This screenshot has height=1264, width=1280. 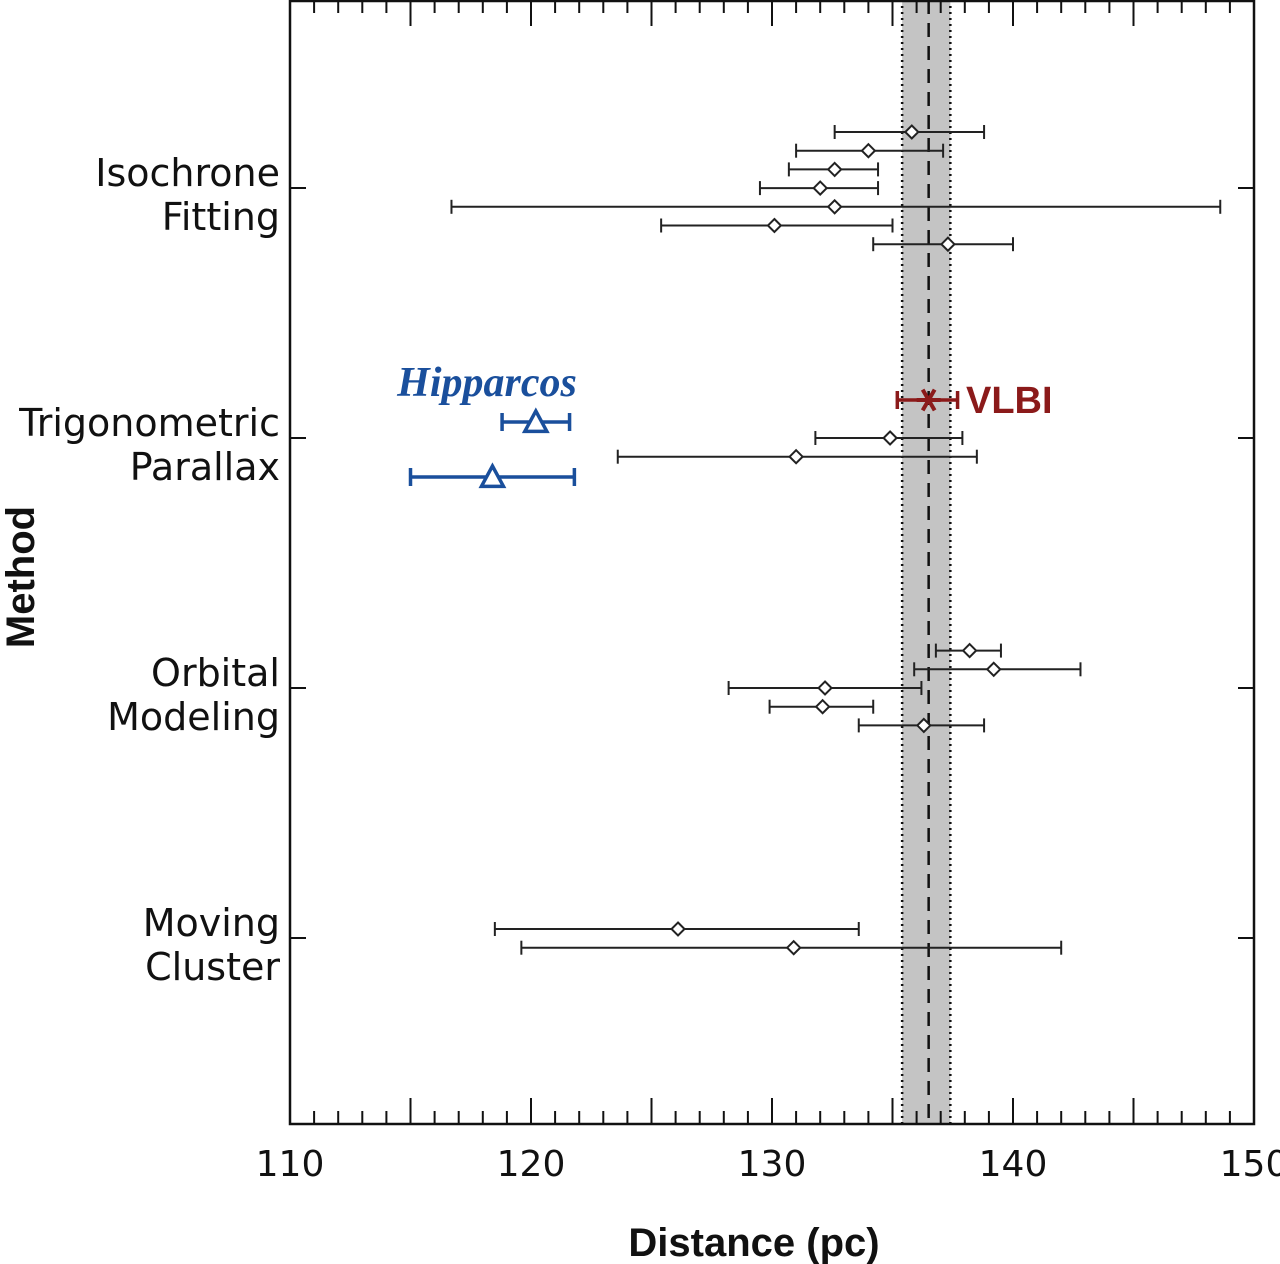 What do you see at coordinates (1013, 1164) in the screenshot?
I see `x-tick-label: 140` at bounding box center [1013, 1164].